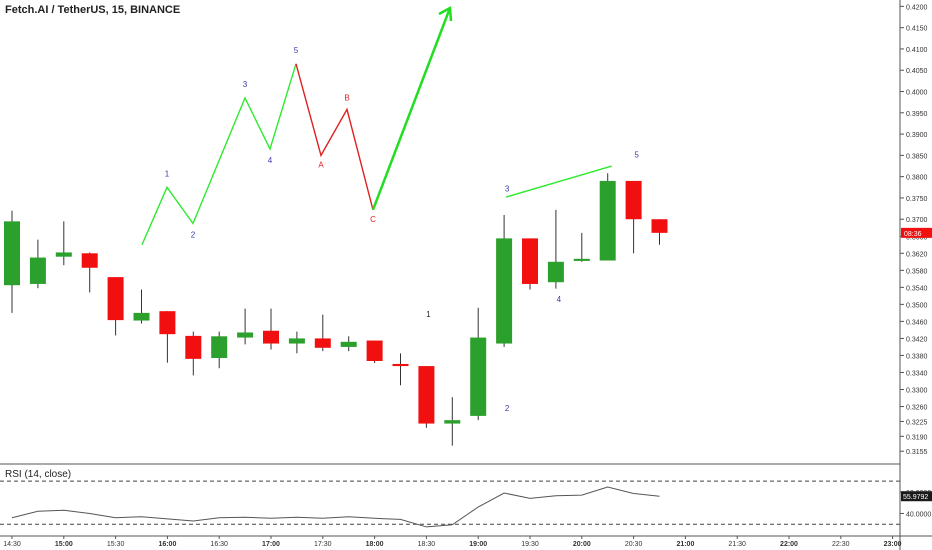 The image size is (932, 550). What do you see at coordinates (917, 220) in the screenshot?
I see `price-tick-label: 0.3700` at bounding box center [917, 220].